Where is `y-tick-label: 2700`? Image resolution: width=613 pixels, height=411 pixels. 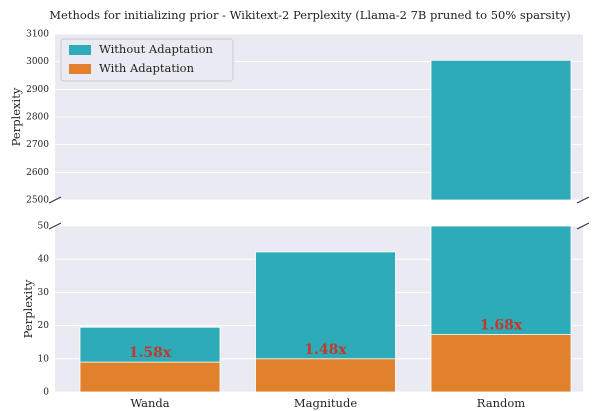 y-tick-label: 2700 is located at coordinates (37, 145).